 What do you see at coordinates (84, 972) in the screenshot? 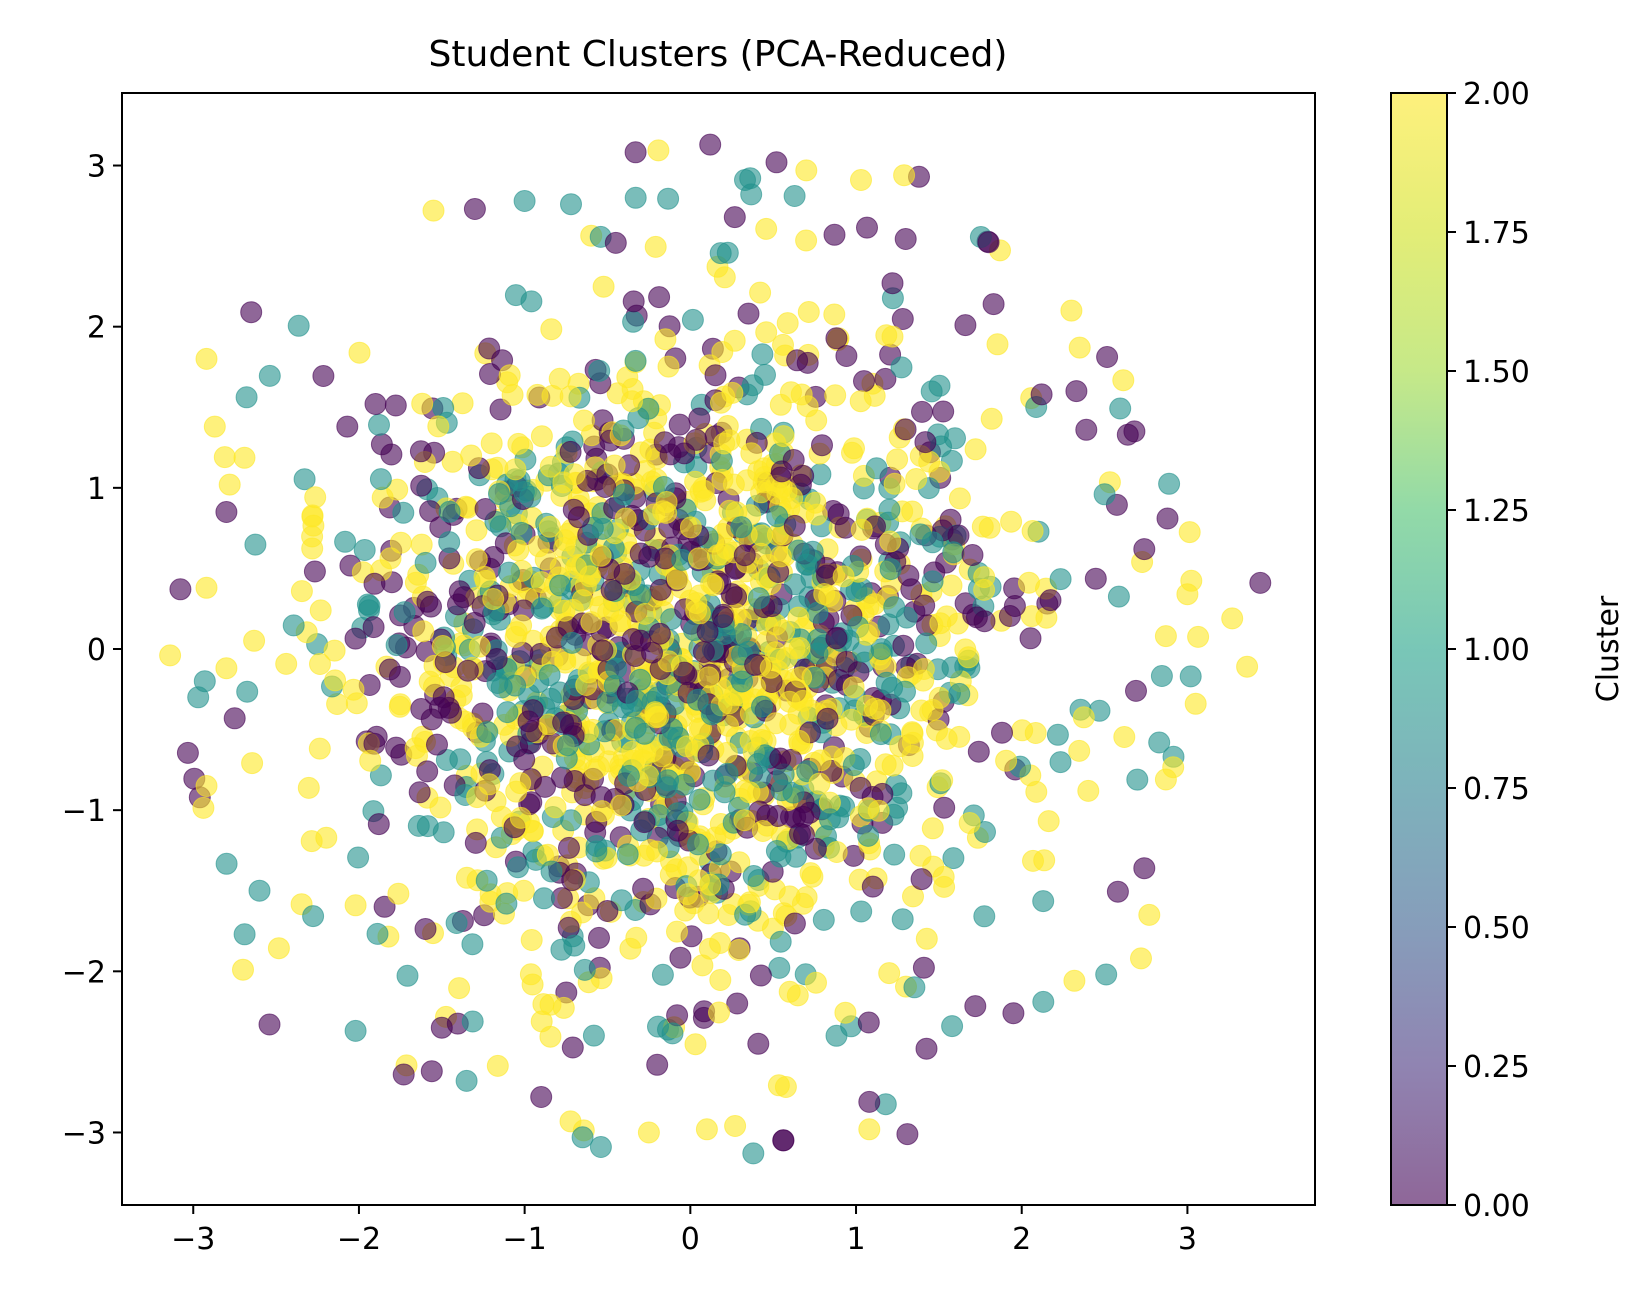
I see `y-tick-label: −2` at bounding box center [84, 972].